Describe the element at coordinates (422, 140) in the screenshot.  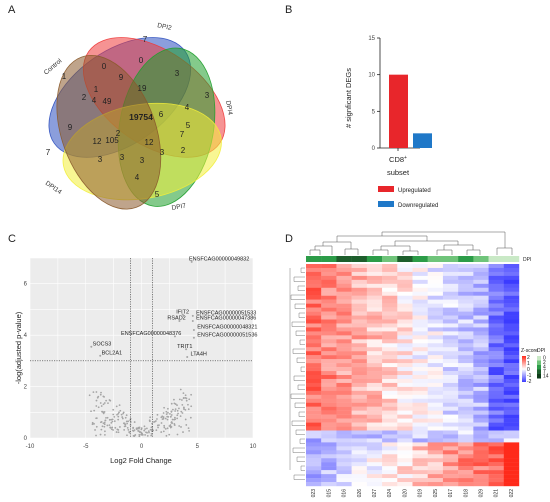
I see `bar-downregulated` at that location.